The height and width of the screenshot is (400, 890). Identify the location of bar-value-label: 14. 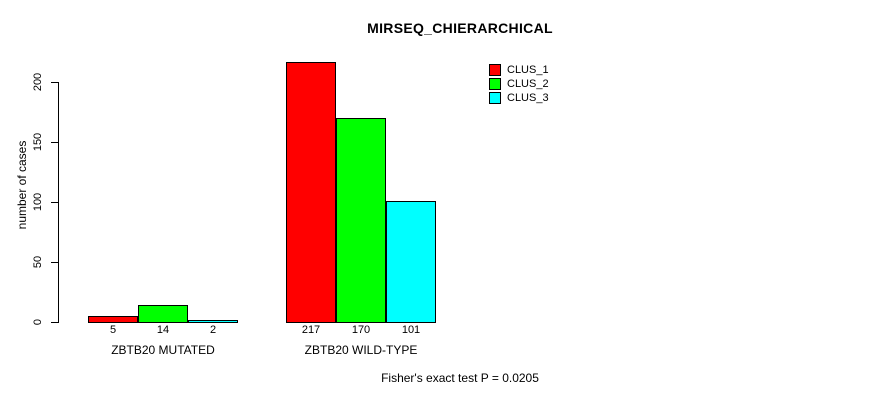
(163, 330).